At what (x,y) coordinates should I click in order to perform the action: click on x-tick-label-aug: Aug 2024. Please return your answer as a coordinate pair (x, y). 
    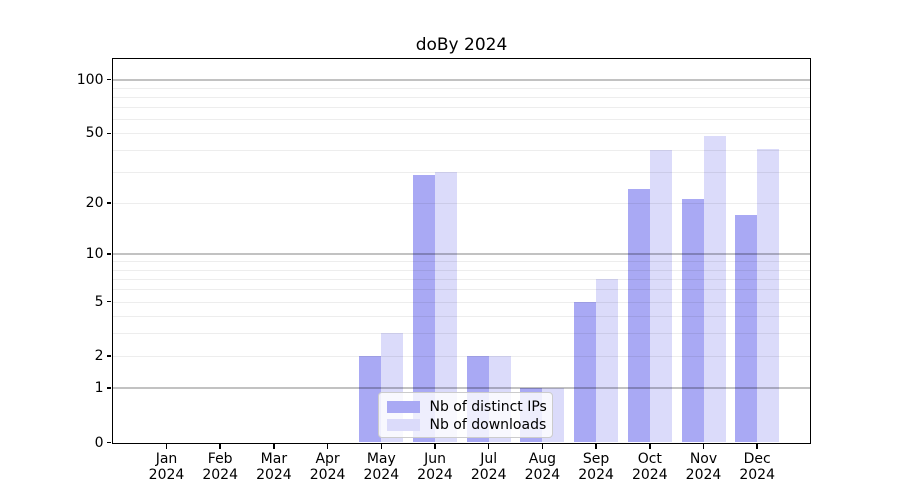
    Looking at the image, I should click on (542, 467).